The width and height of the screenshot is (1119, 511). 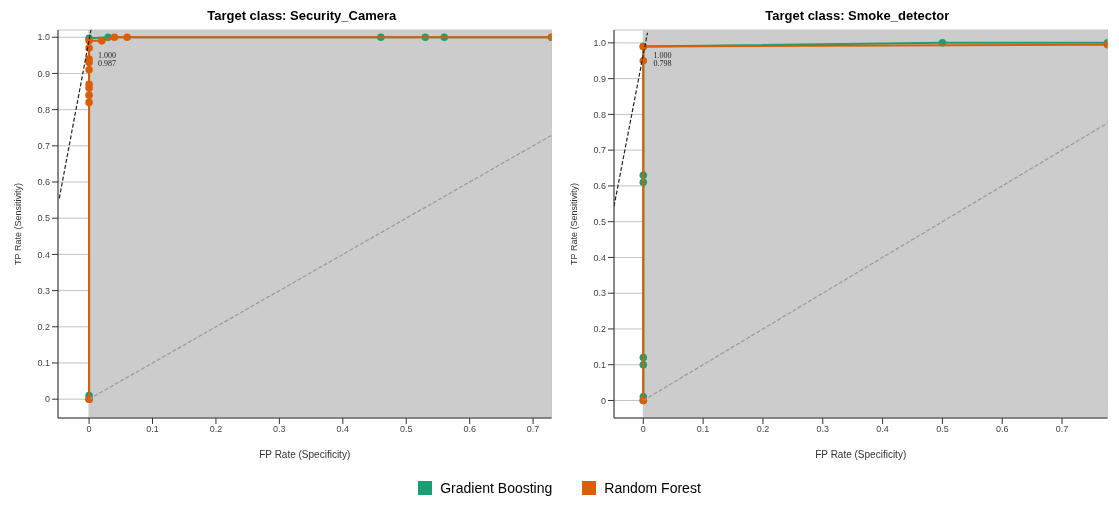 I want to click on chart-title: Target class: Smoke_detector, so click(x=857, y=16).